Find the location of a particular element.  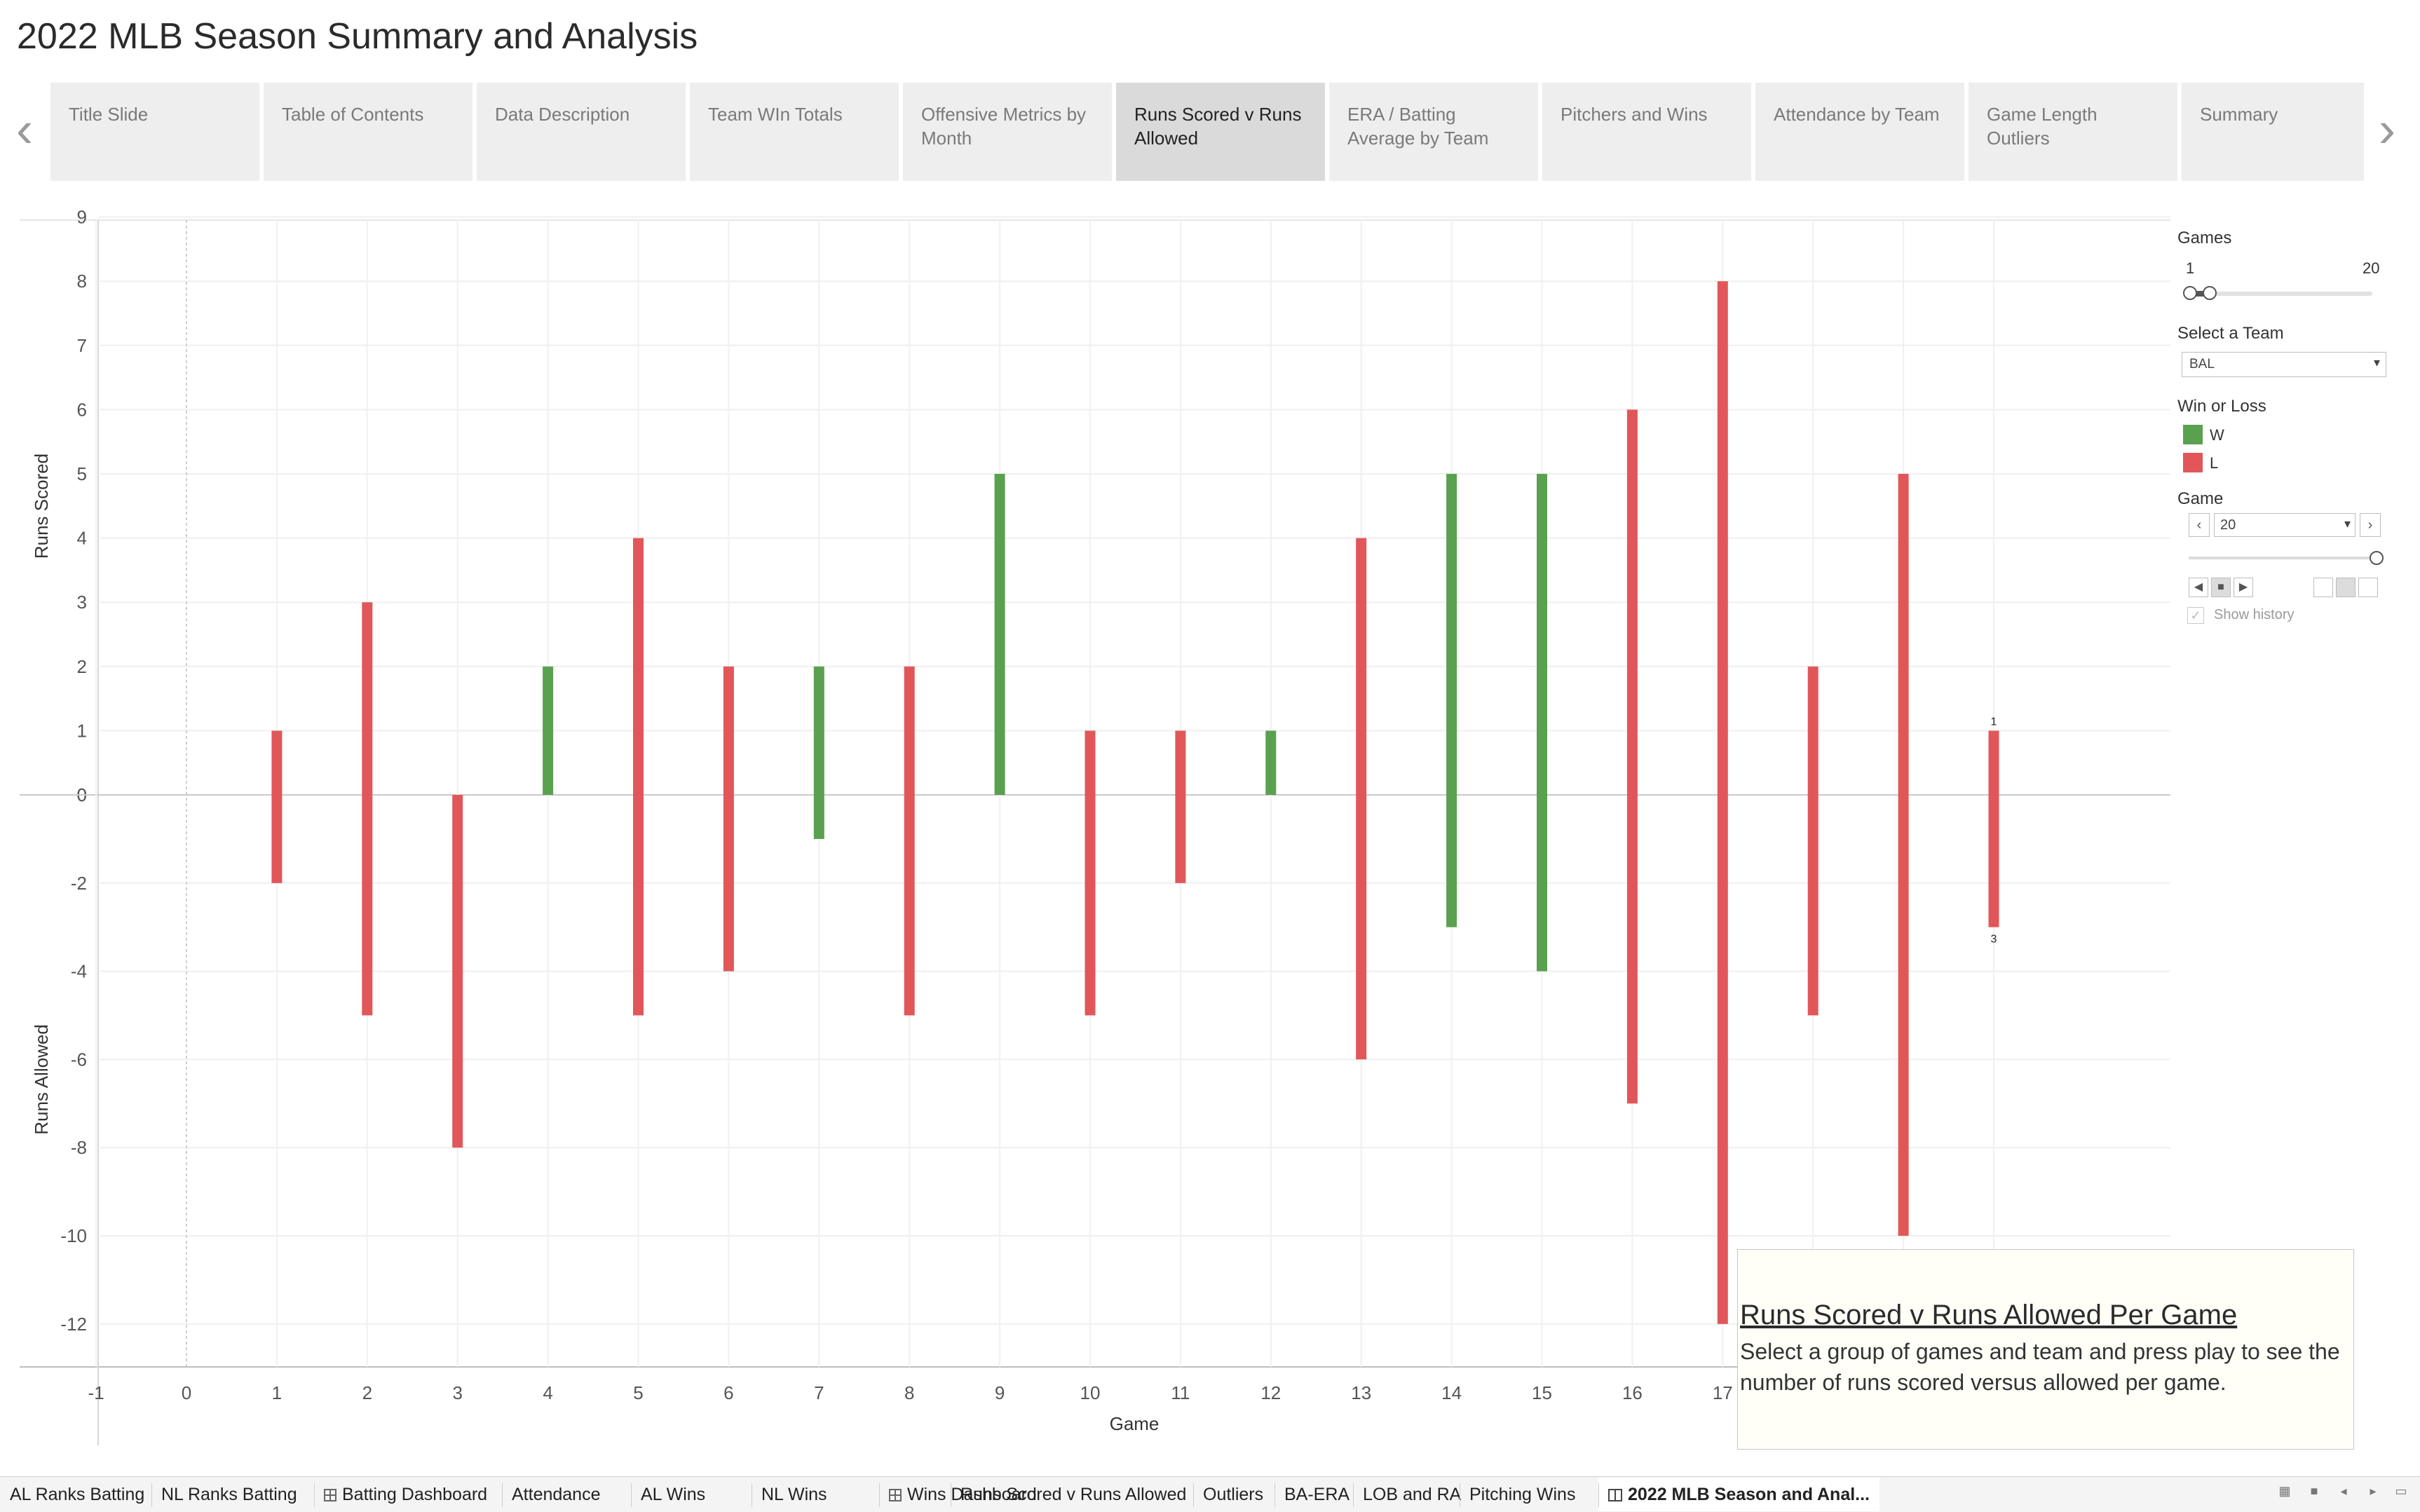

games-range-track is located at coordinates (2280, 294).